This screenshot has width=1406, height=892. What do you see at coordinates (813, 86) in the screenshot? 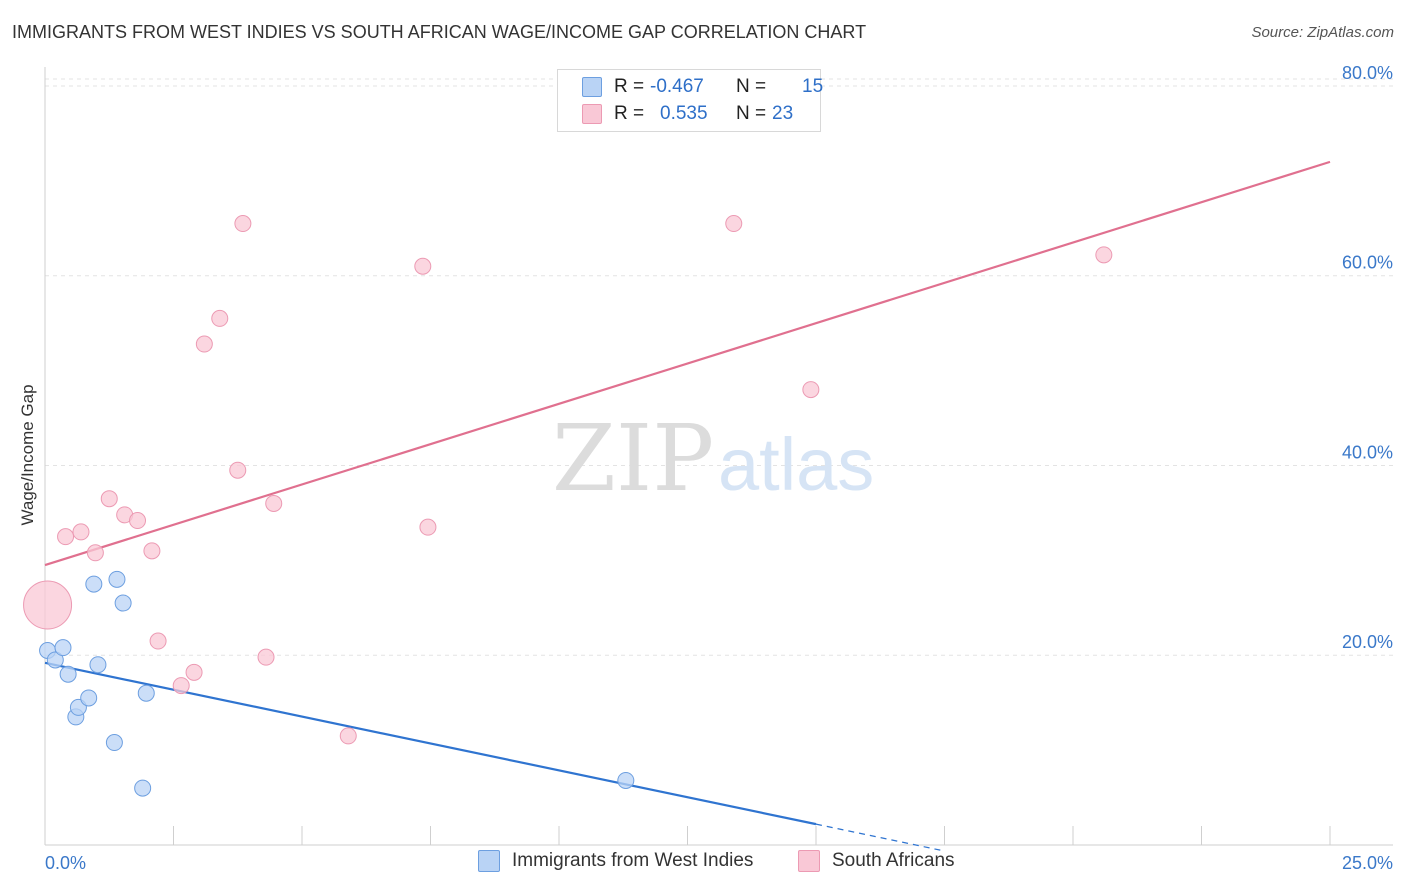
I see `n-value: 15` at bounding box center [813, 86].